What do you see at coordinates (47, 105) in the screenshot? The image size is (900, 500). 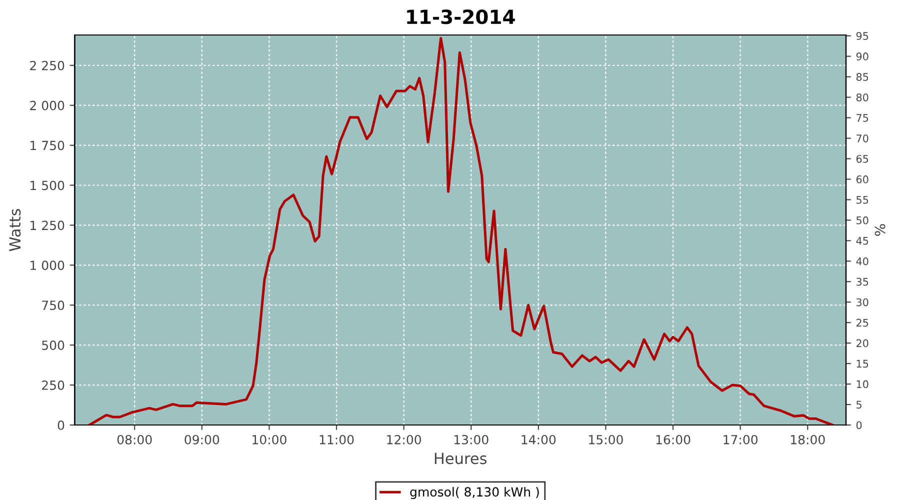 I see `y-tick-label: 2 000` at bounding box center [47, 105].